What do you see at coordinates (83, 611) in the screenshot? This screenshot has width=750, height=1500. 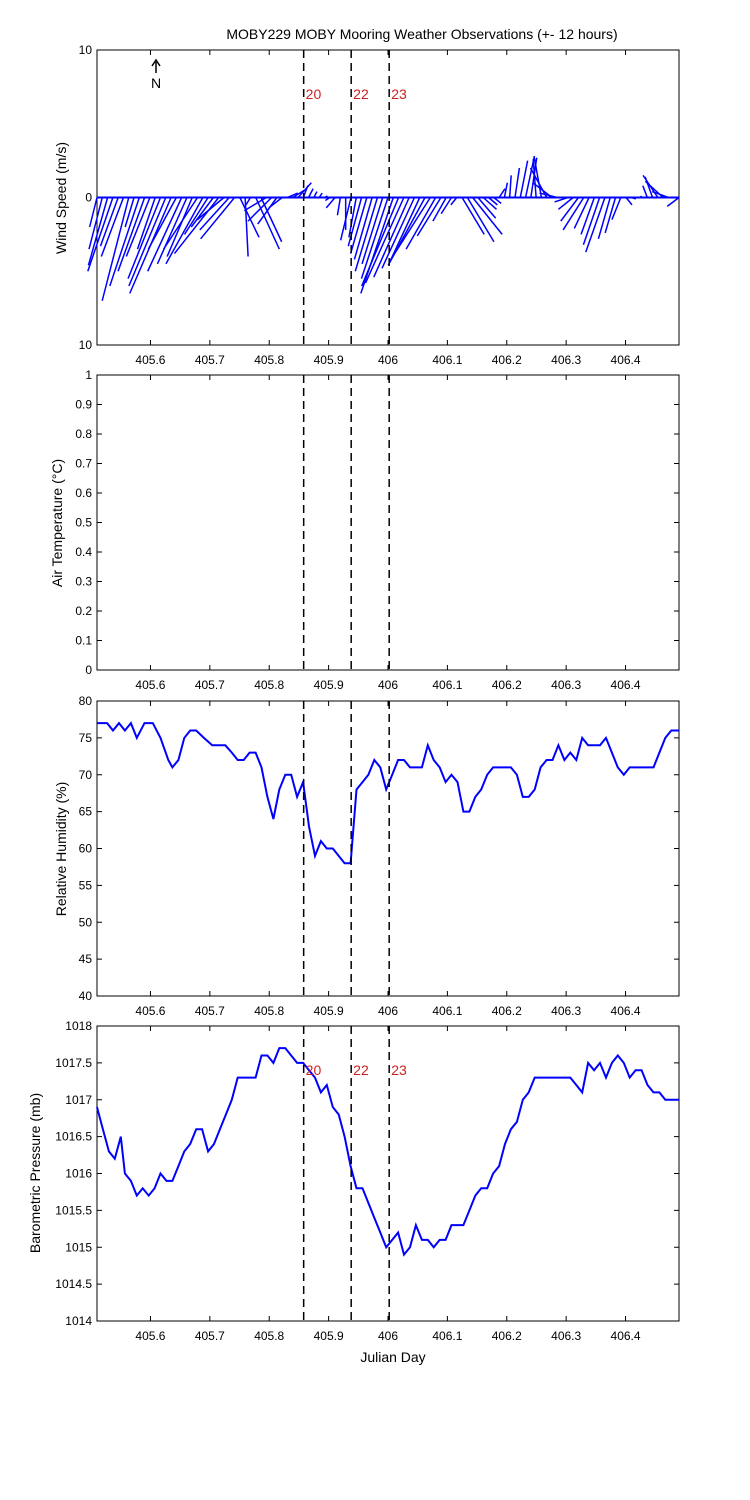 I see `air-temperature-y-tick-label: 0.2` at bounding box center [83, 611].